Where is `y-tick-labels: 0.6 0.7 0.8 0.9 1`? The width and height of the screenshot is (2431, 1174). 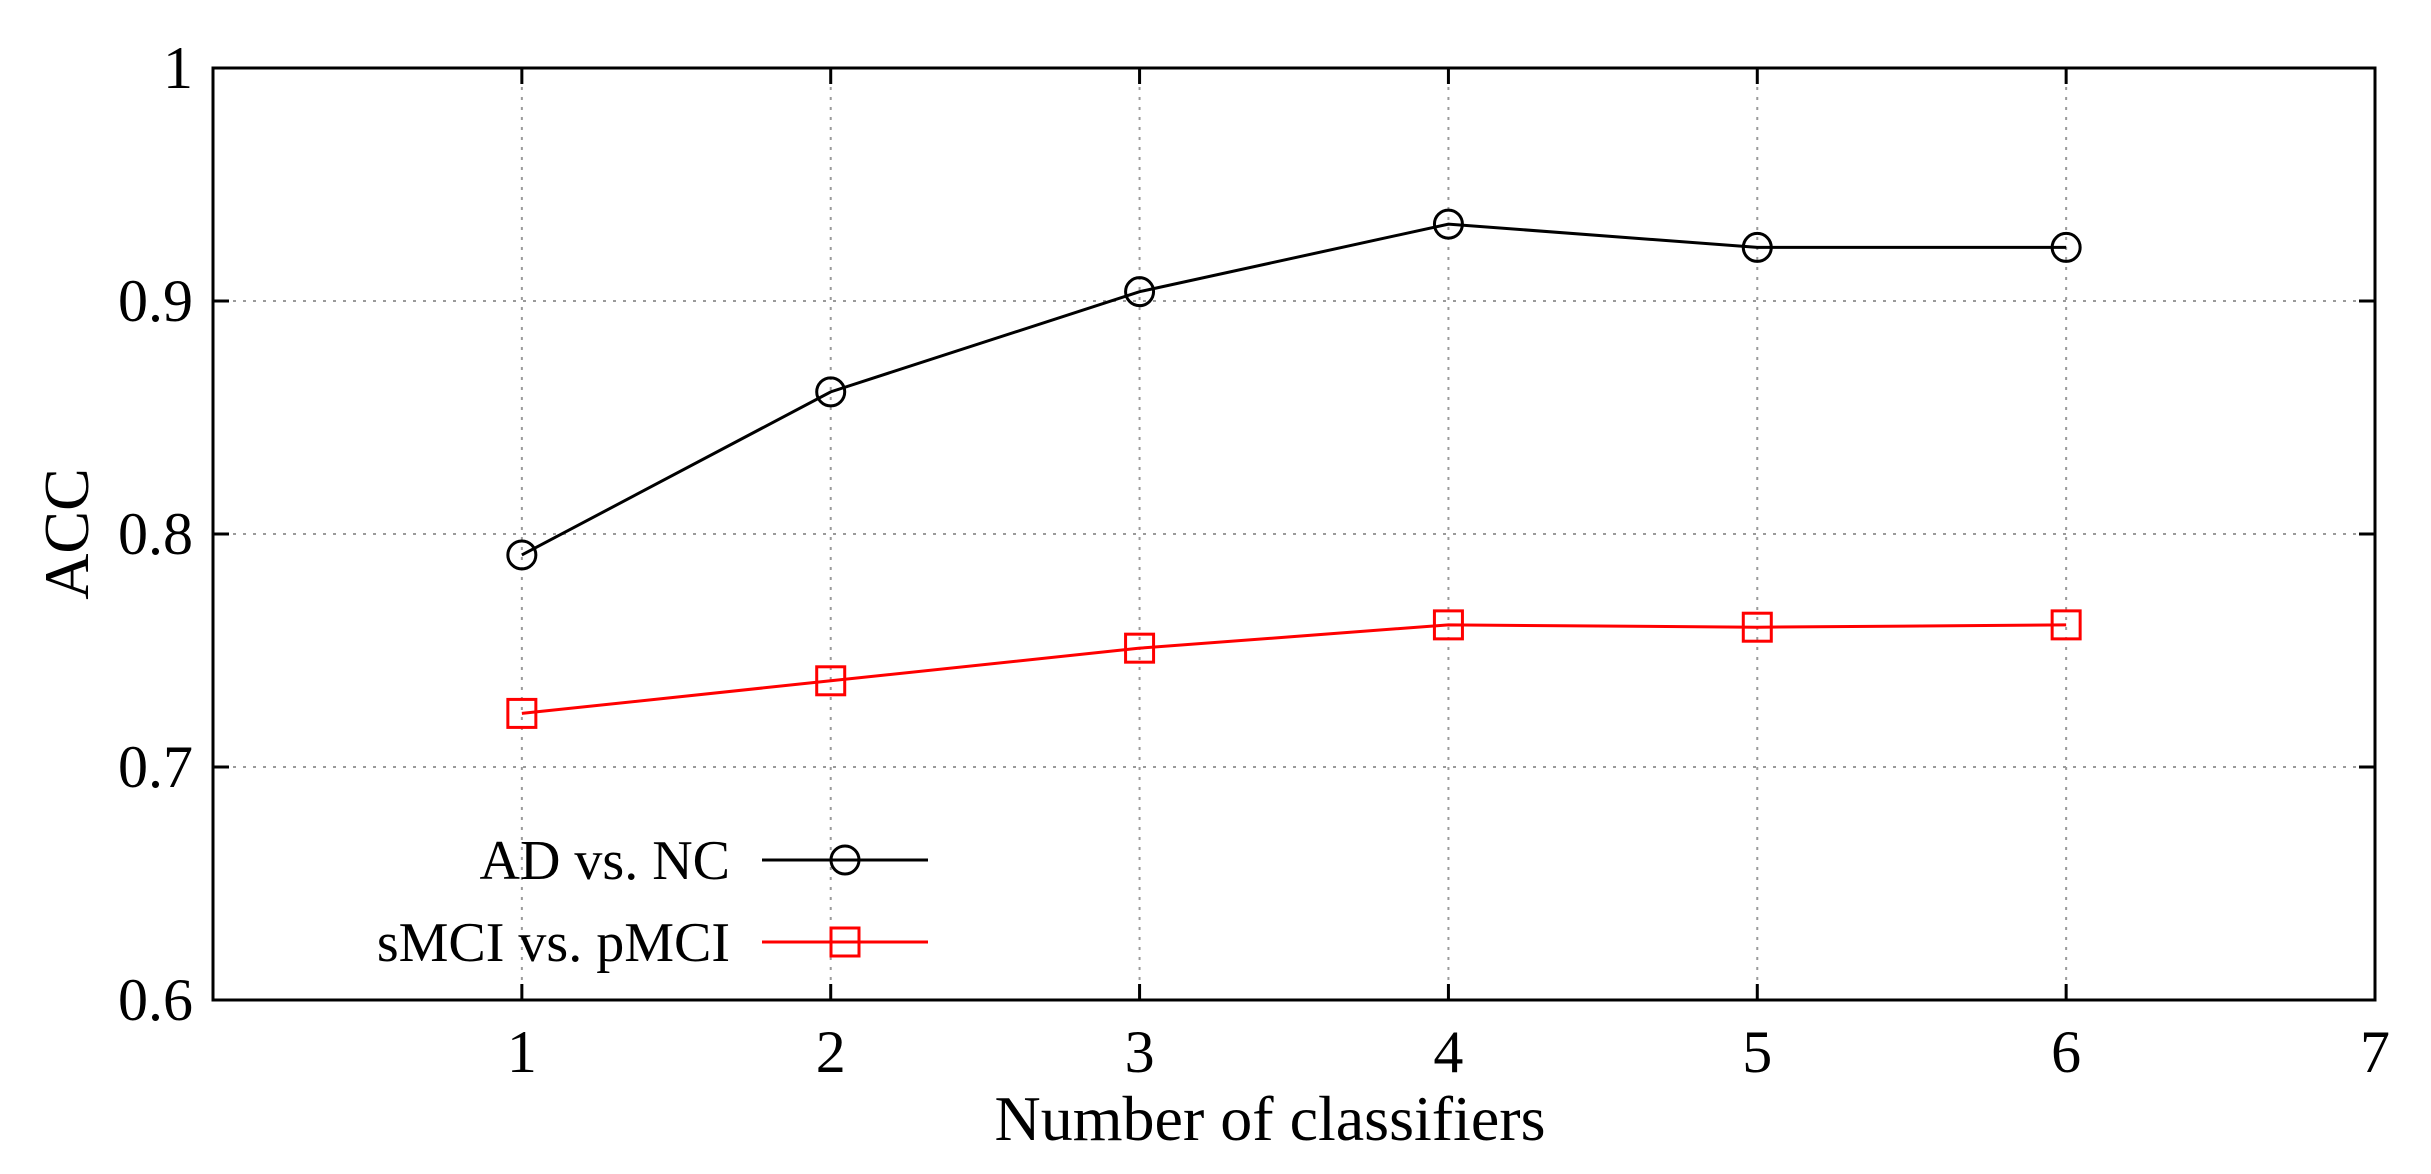
y-tick-labels: 0.6 0.7 0.8 0.9 1 is located at coordinates (155, 534).